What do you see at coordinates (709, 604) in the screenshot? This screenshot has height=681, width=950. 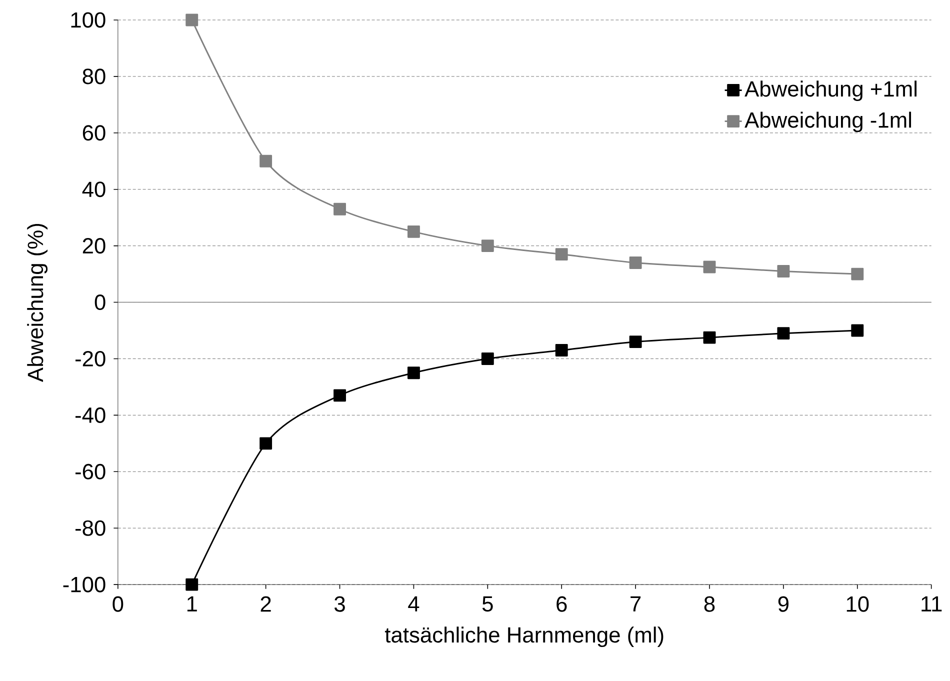 I see `x-tick-label: 8` at bounding box center [709, 604].